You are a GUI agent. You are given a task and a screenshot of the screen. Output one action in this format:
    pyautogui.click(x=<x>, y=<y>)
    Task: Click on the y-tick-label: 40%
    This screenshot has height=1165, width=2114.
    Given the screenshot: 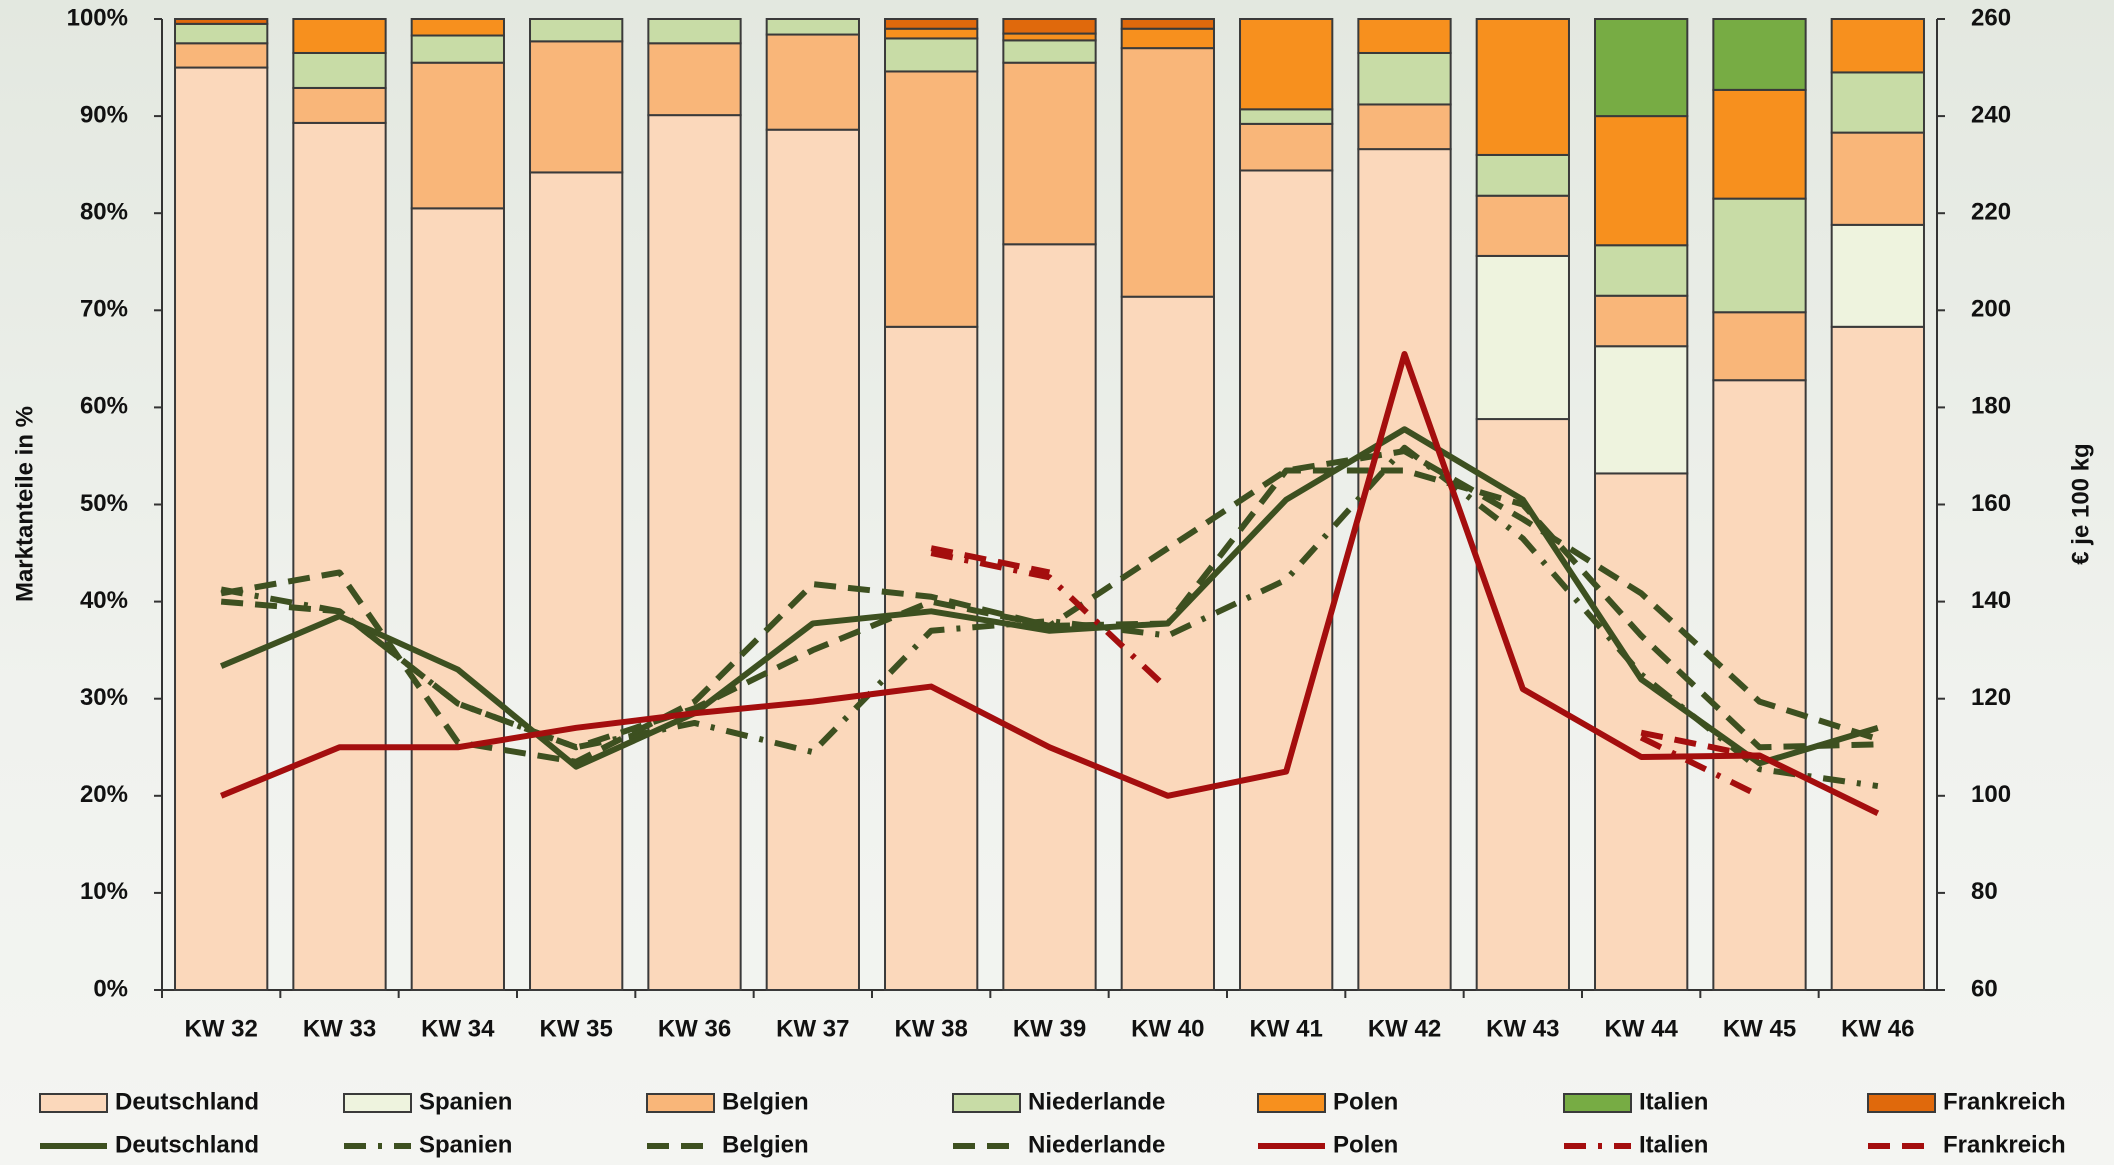 What is the action you would take?
    pyautogui.click(x=104, y=600)
    